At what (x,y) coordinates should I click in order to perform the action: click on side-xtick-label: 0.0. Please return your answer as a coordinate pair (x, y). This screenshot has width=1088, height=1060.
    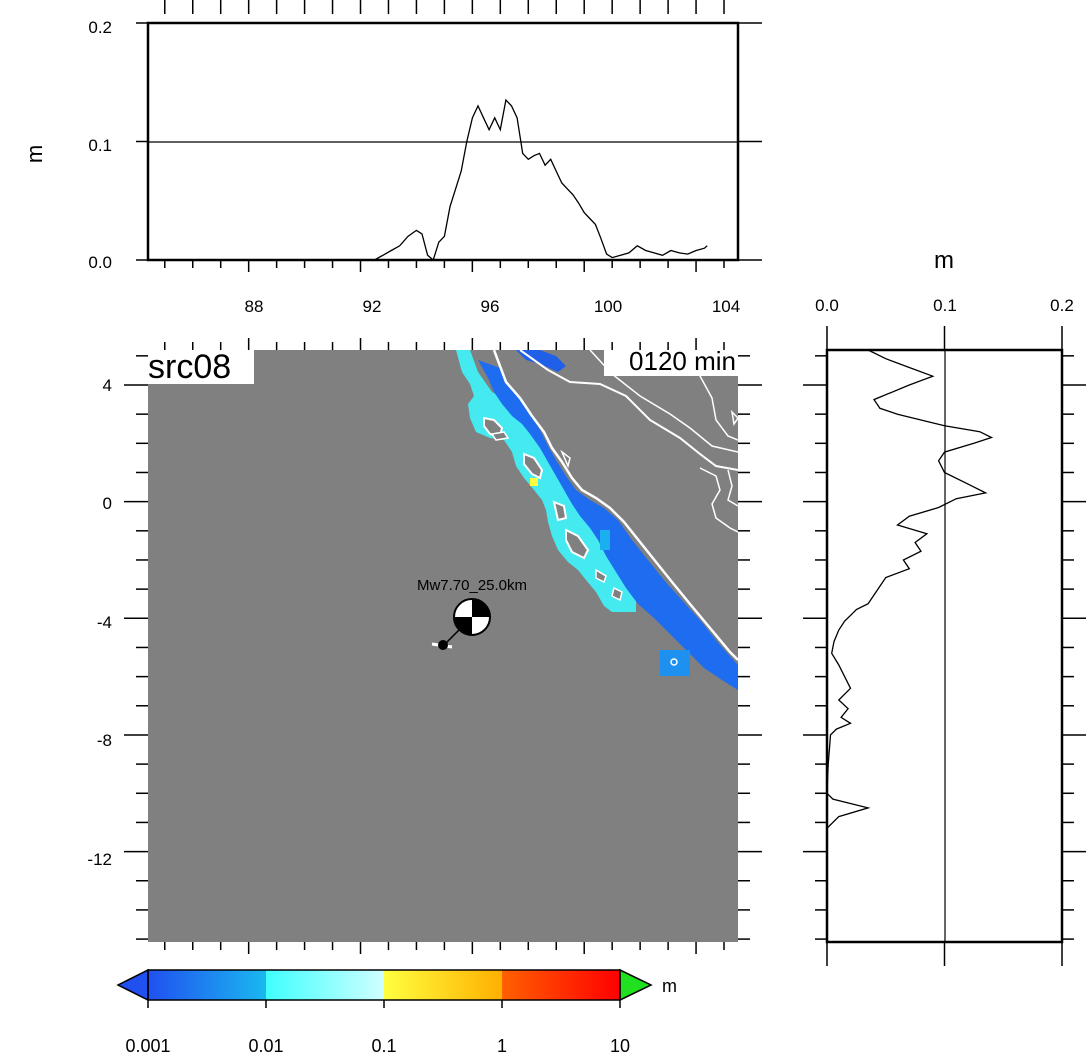
    Looking at the image, I should click on (827, 305).